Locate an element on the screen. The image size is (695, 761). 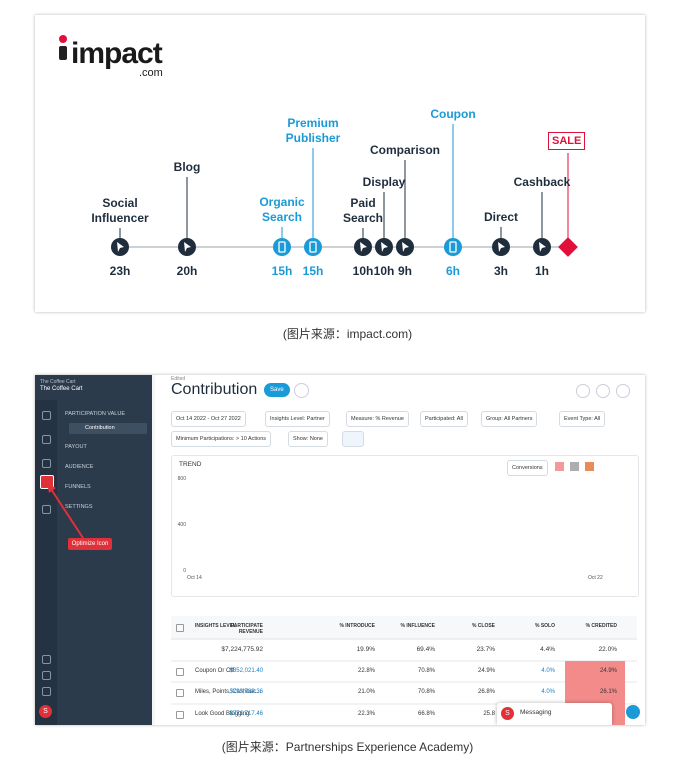
filter-dropdown: Show: None is located at coordinates (308, 439).